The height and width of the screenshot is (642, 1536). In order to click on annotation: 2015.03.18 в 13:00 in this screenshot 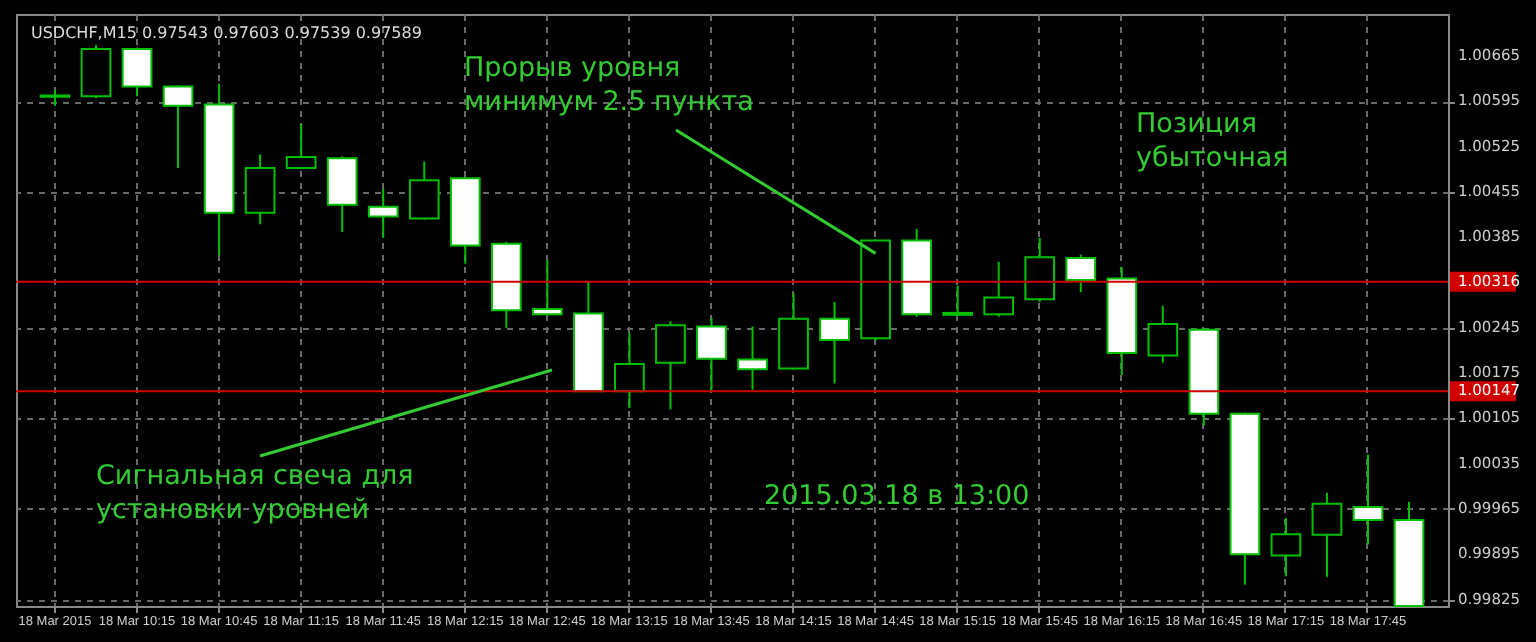, I will do `click(897, 496)`.